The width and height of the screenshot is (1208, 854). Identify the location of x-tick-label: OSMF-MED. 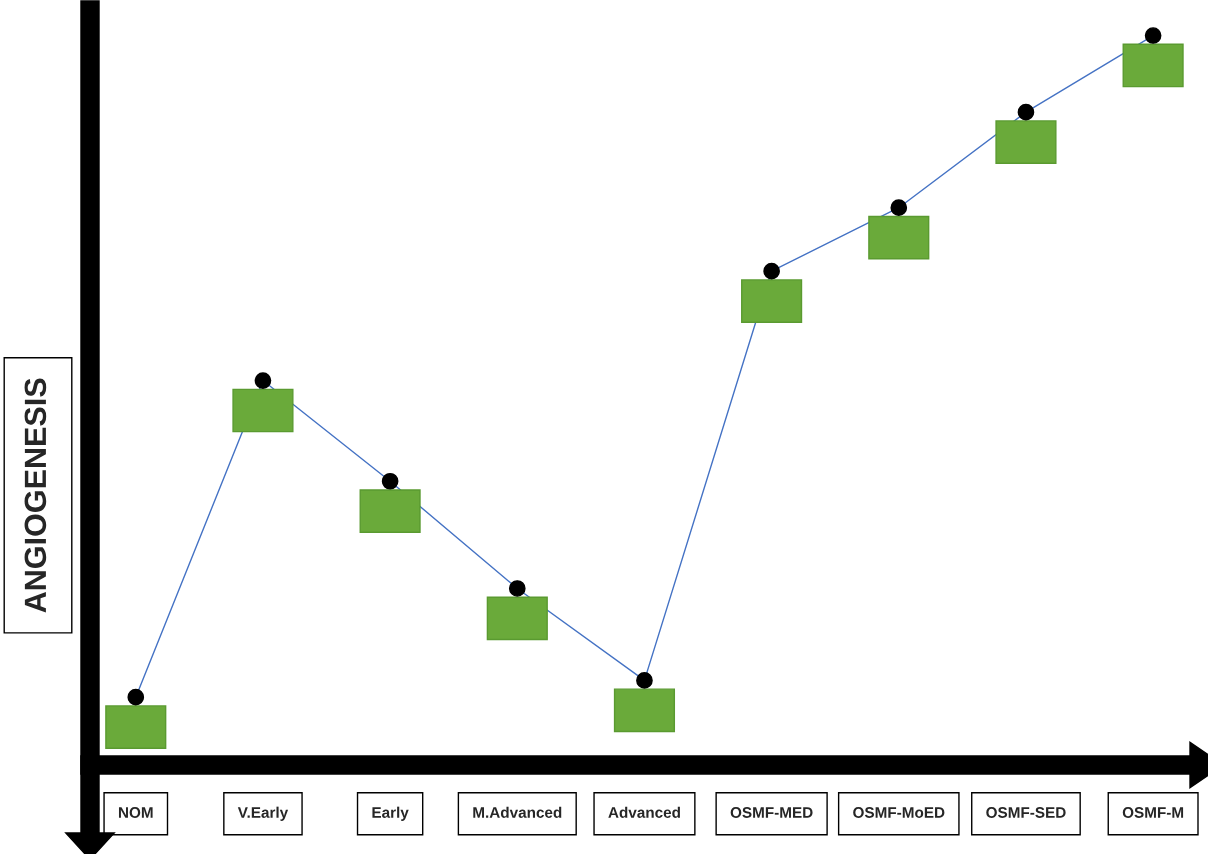
(771, 812).